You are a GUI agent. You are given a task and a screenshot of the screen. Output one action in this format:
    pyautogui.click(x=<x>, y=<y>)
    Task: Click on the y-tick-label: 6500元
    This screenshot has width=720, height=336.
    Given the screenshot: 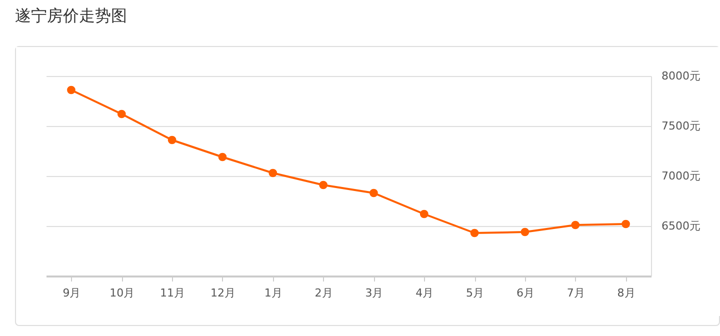 What is the action you would take?
    pyautogui.click(x=681, y=226)
    